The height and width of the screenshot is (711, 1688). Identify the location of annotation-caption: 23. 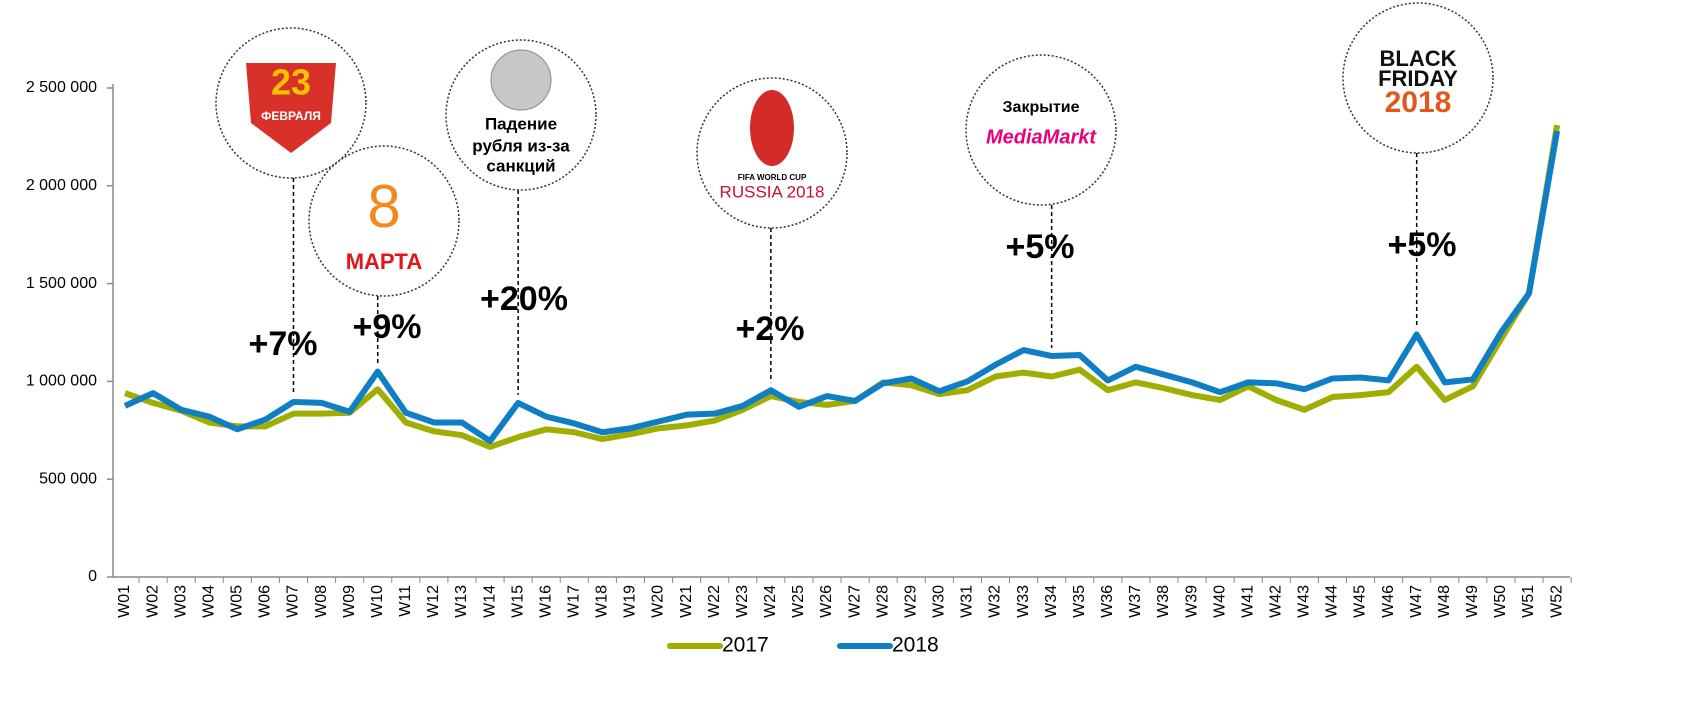
(291, 82).